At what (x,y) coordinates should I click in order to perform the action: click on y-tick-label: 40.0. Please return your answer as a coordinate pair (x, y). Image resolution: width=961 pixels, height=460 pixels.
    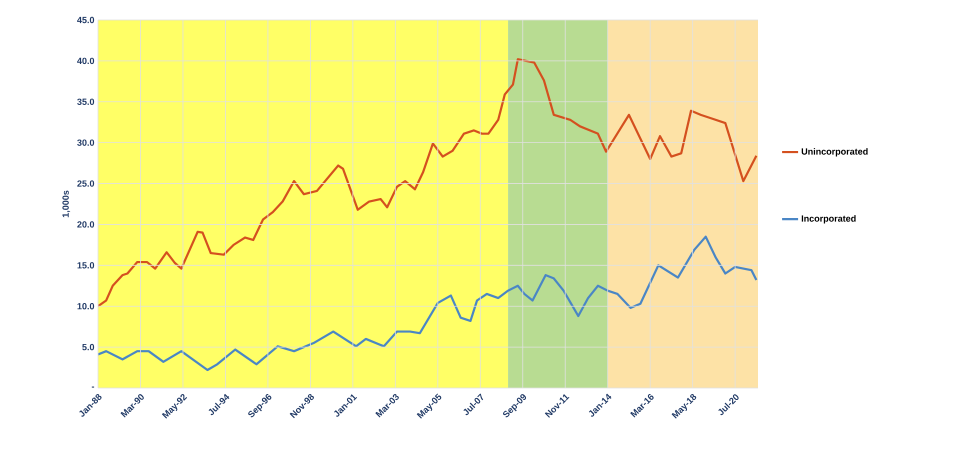
    Looking at the image, I should click on (85, 61).